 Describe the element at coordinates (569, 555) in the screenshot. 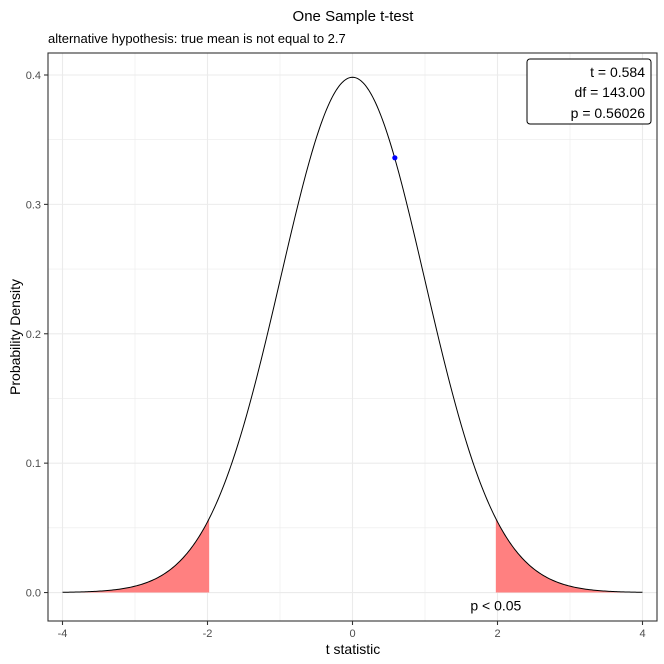

I see `rejection-region-right` at that location.